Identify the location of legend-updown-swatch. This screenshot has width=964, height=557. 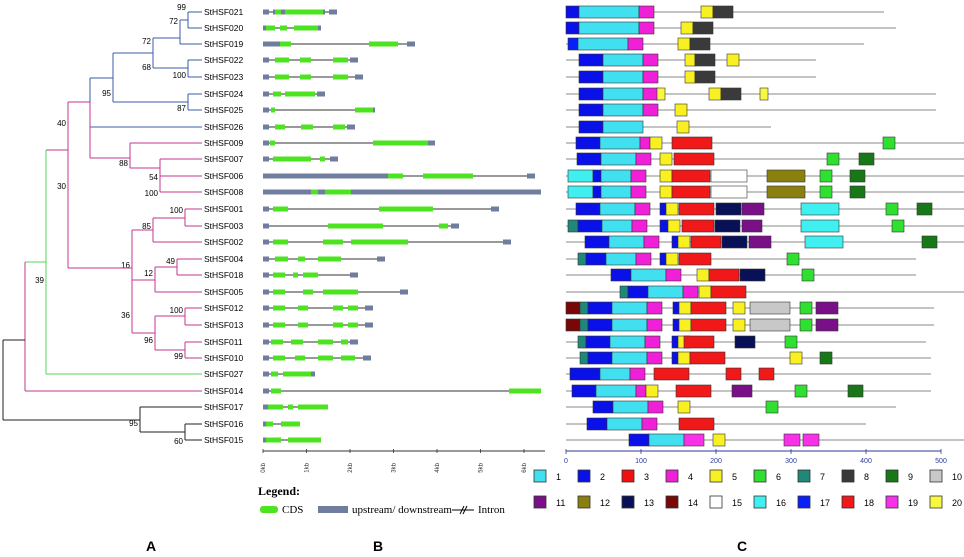
(333, 509).